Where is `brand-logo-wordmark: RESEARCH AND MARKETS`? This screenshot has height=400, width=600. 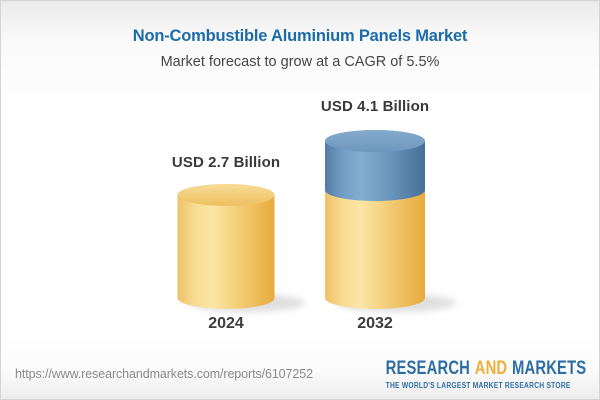 brand-logo-wordmark: RESEARCH AND MARKETS is located at coordinates (485, 368).